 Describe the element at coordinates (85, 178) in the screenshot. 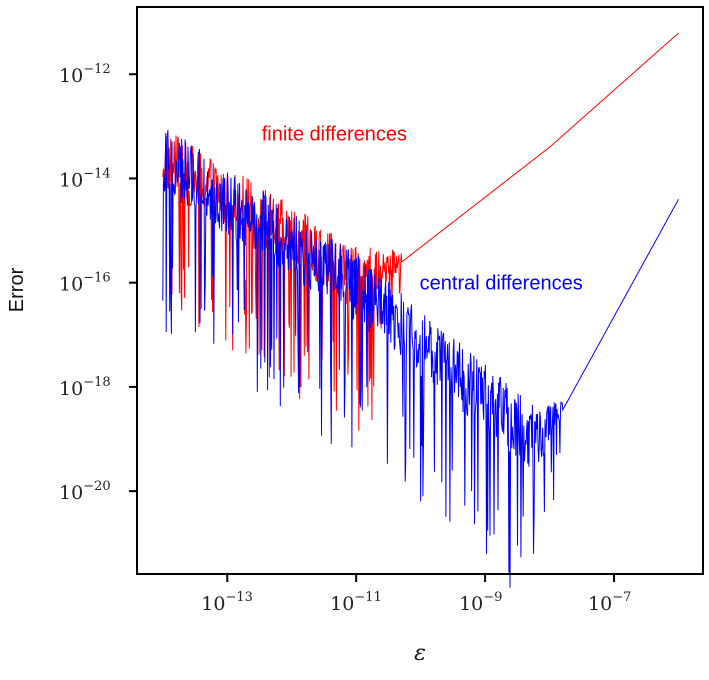

I see `y-tick-label: 10−14` at that location.